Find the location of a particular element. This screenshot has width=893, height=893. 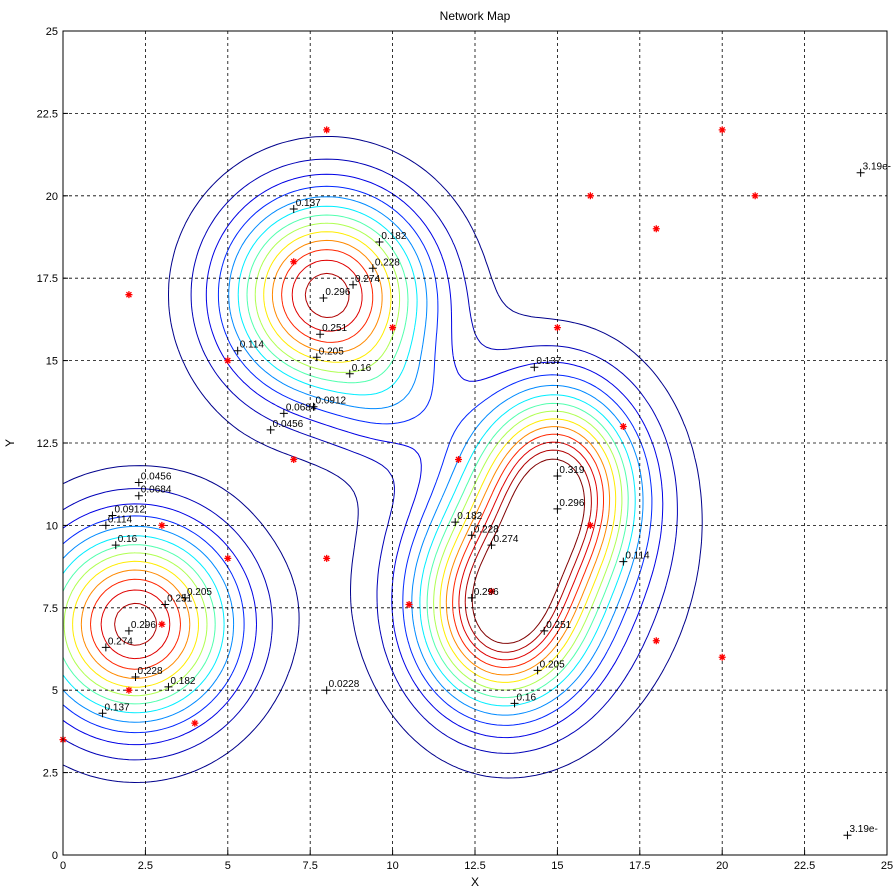

contour-label: 0.0912 is located at coordinates (129, 510).